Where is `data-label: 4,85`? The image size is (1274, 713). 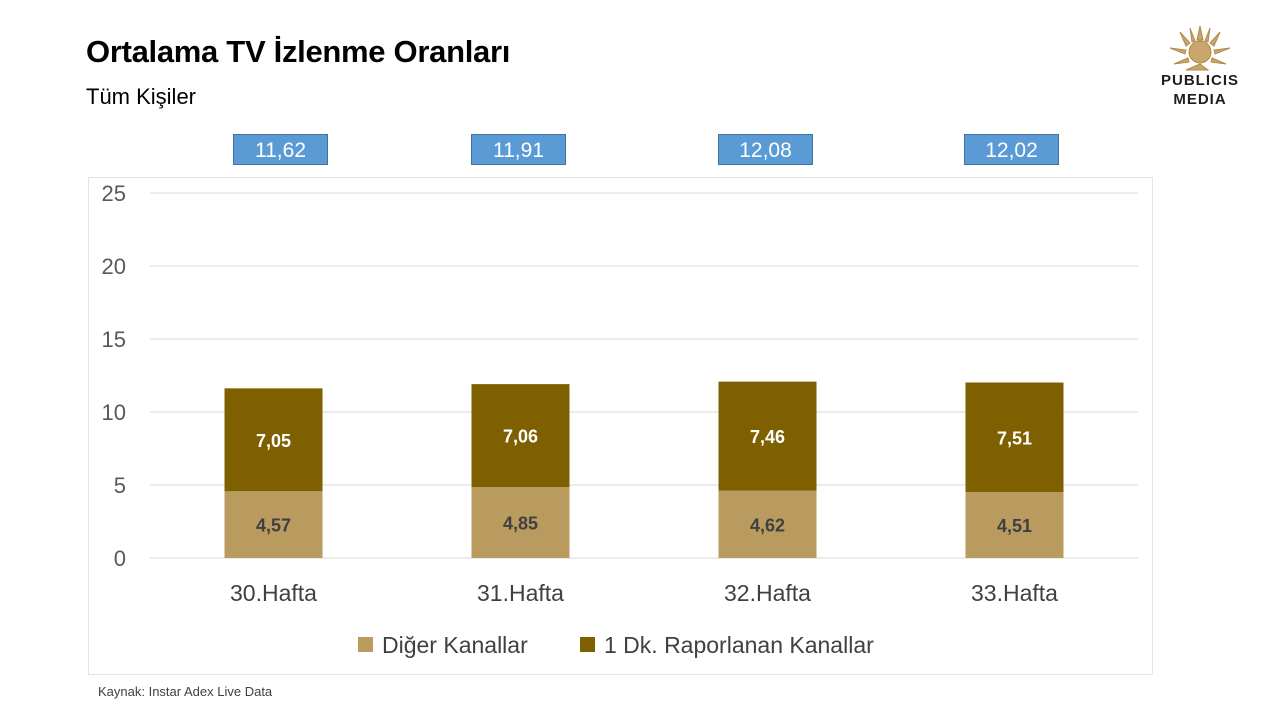 data-label: 4,85 is located at coordinates (520, 524).